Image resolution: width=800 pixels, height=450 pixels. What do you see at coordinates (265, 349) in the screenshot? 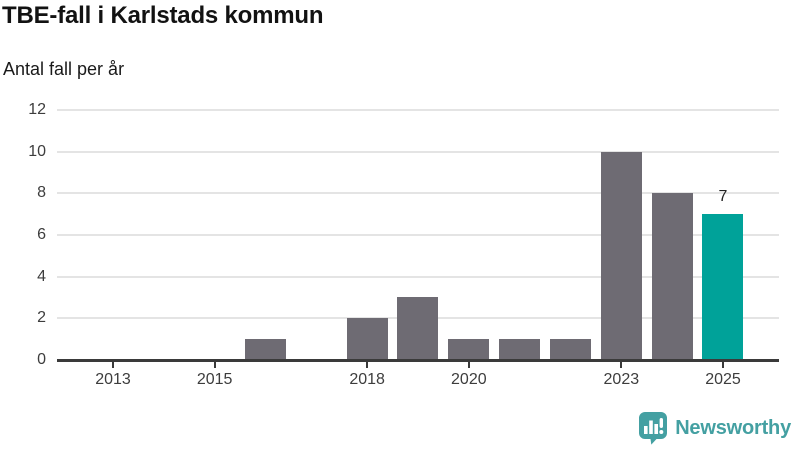
I see `bar-2016` at bounding box center [265, 349].